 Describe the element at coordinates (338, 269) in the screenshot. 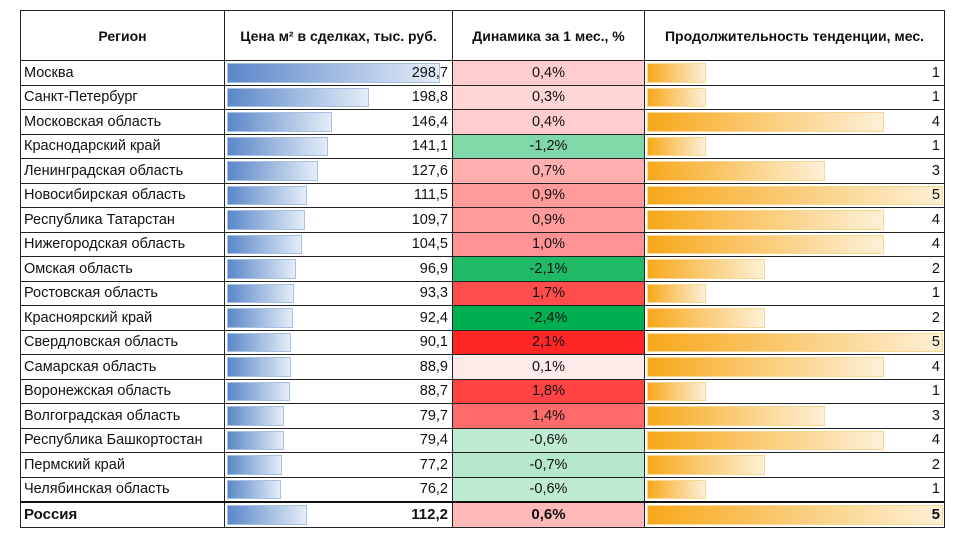

I see `price-cell: 96,9` at that location.